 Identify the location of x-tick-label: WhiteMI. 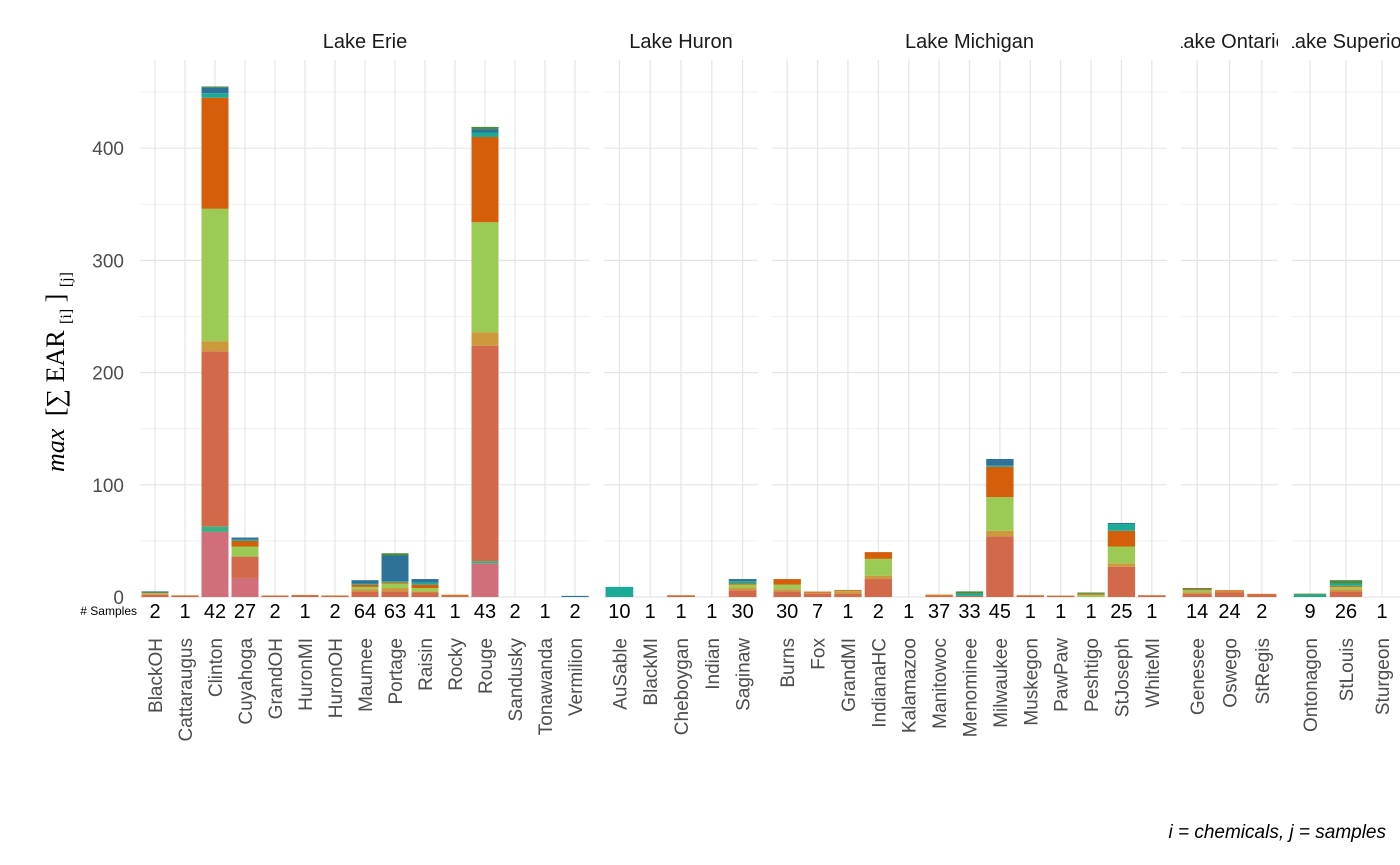
(1153, 673).